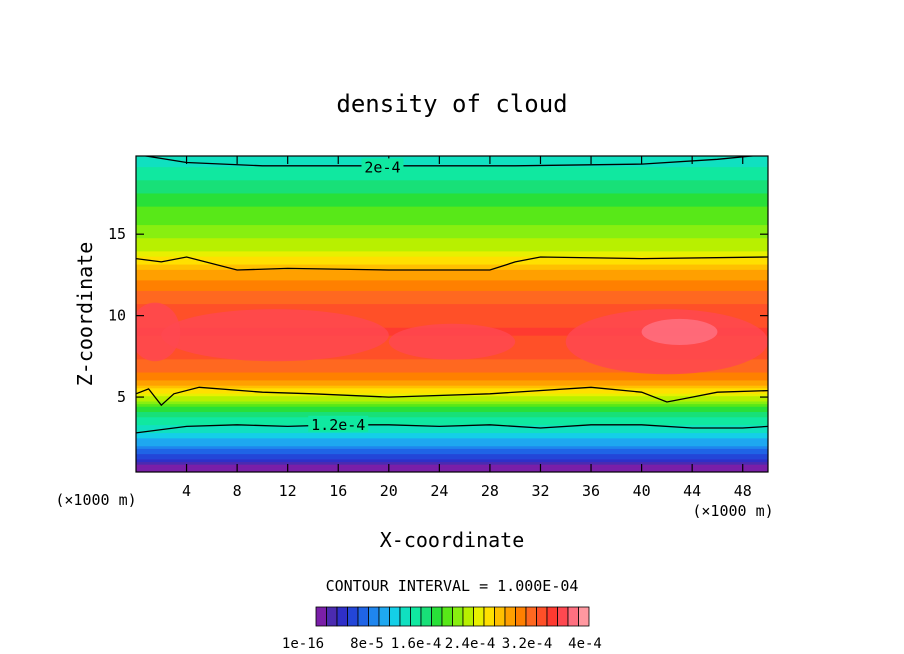 Image resolution: width=904 pixels, height=654 pixels. I want to click on colorbar-label: 8e-5, so click(367, 644).